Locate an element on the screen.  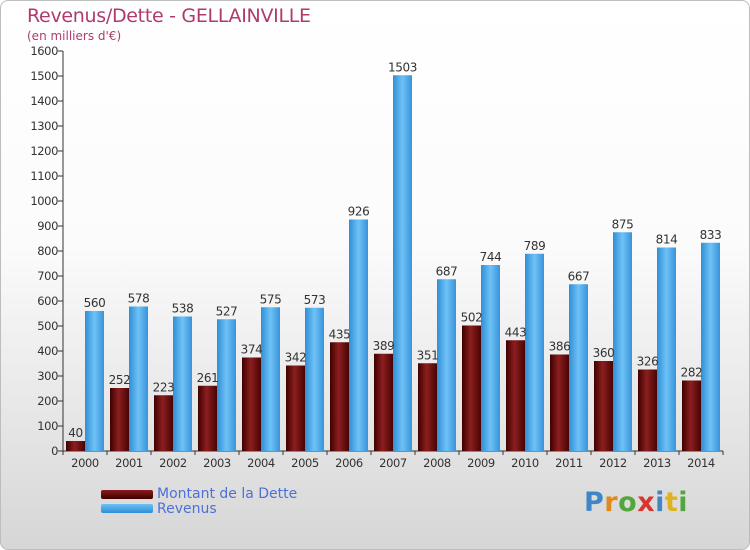
label-revenus-2011: 667 is located at coordinates (579, 276).